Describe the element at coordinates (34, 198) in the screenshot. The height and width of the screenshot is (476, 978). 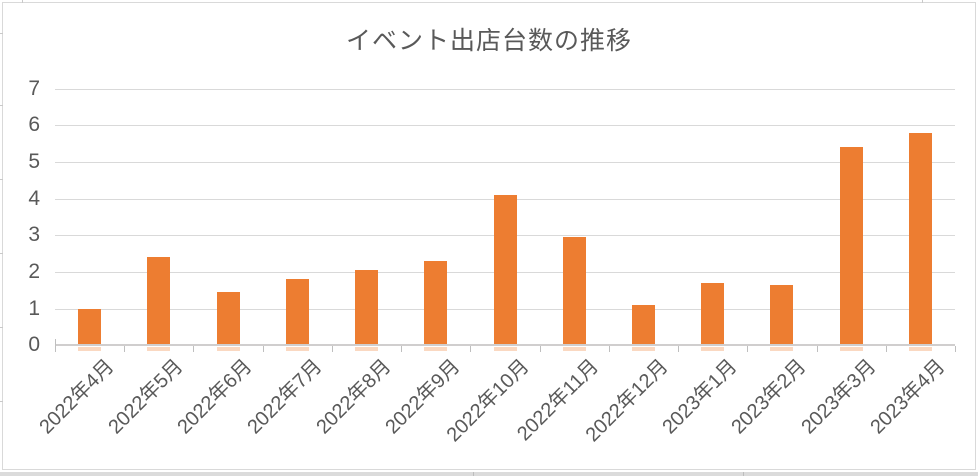
I see `y-axis-label: 4` at that location.